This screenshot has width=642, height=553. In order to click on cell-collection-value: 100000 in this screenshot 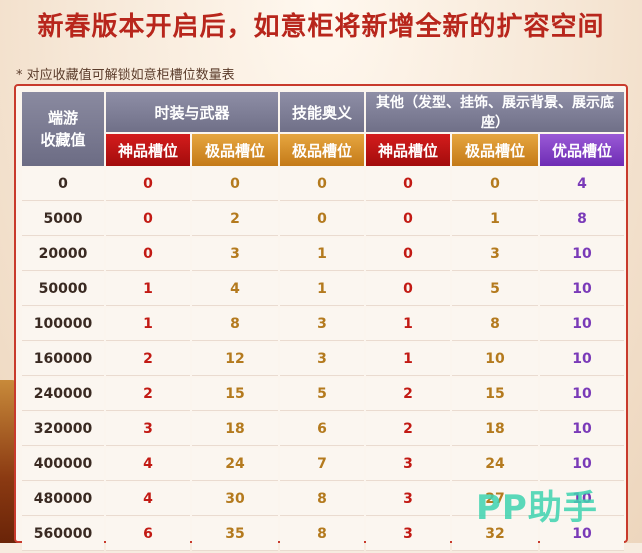, I will do `click(63, 324)`.